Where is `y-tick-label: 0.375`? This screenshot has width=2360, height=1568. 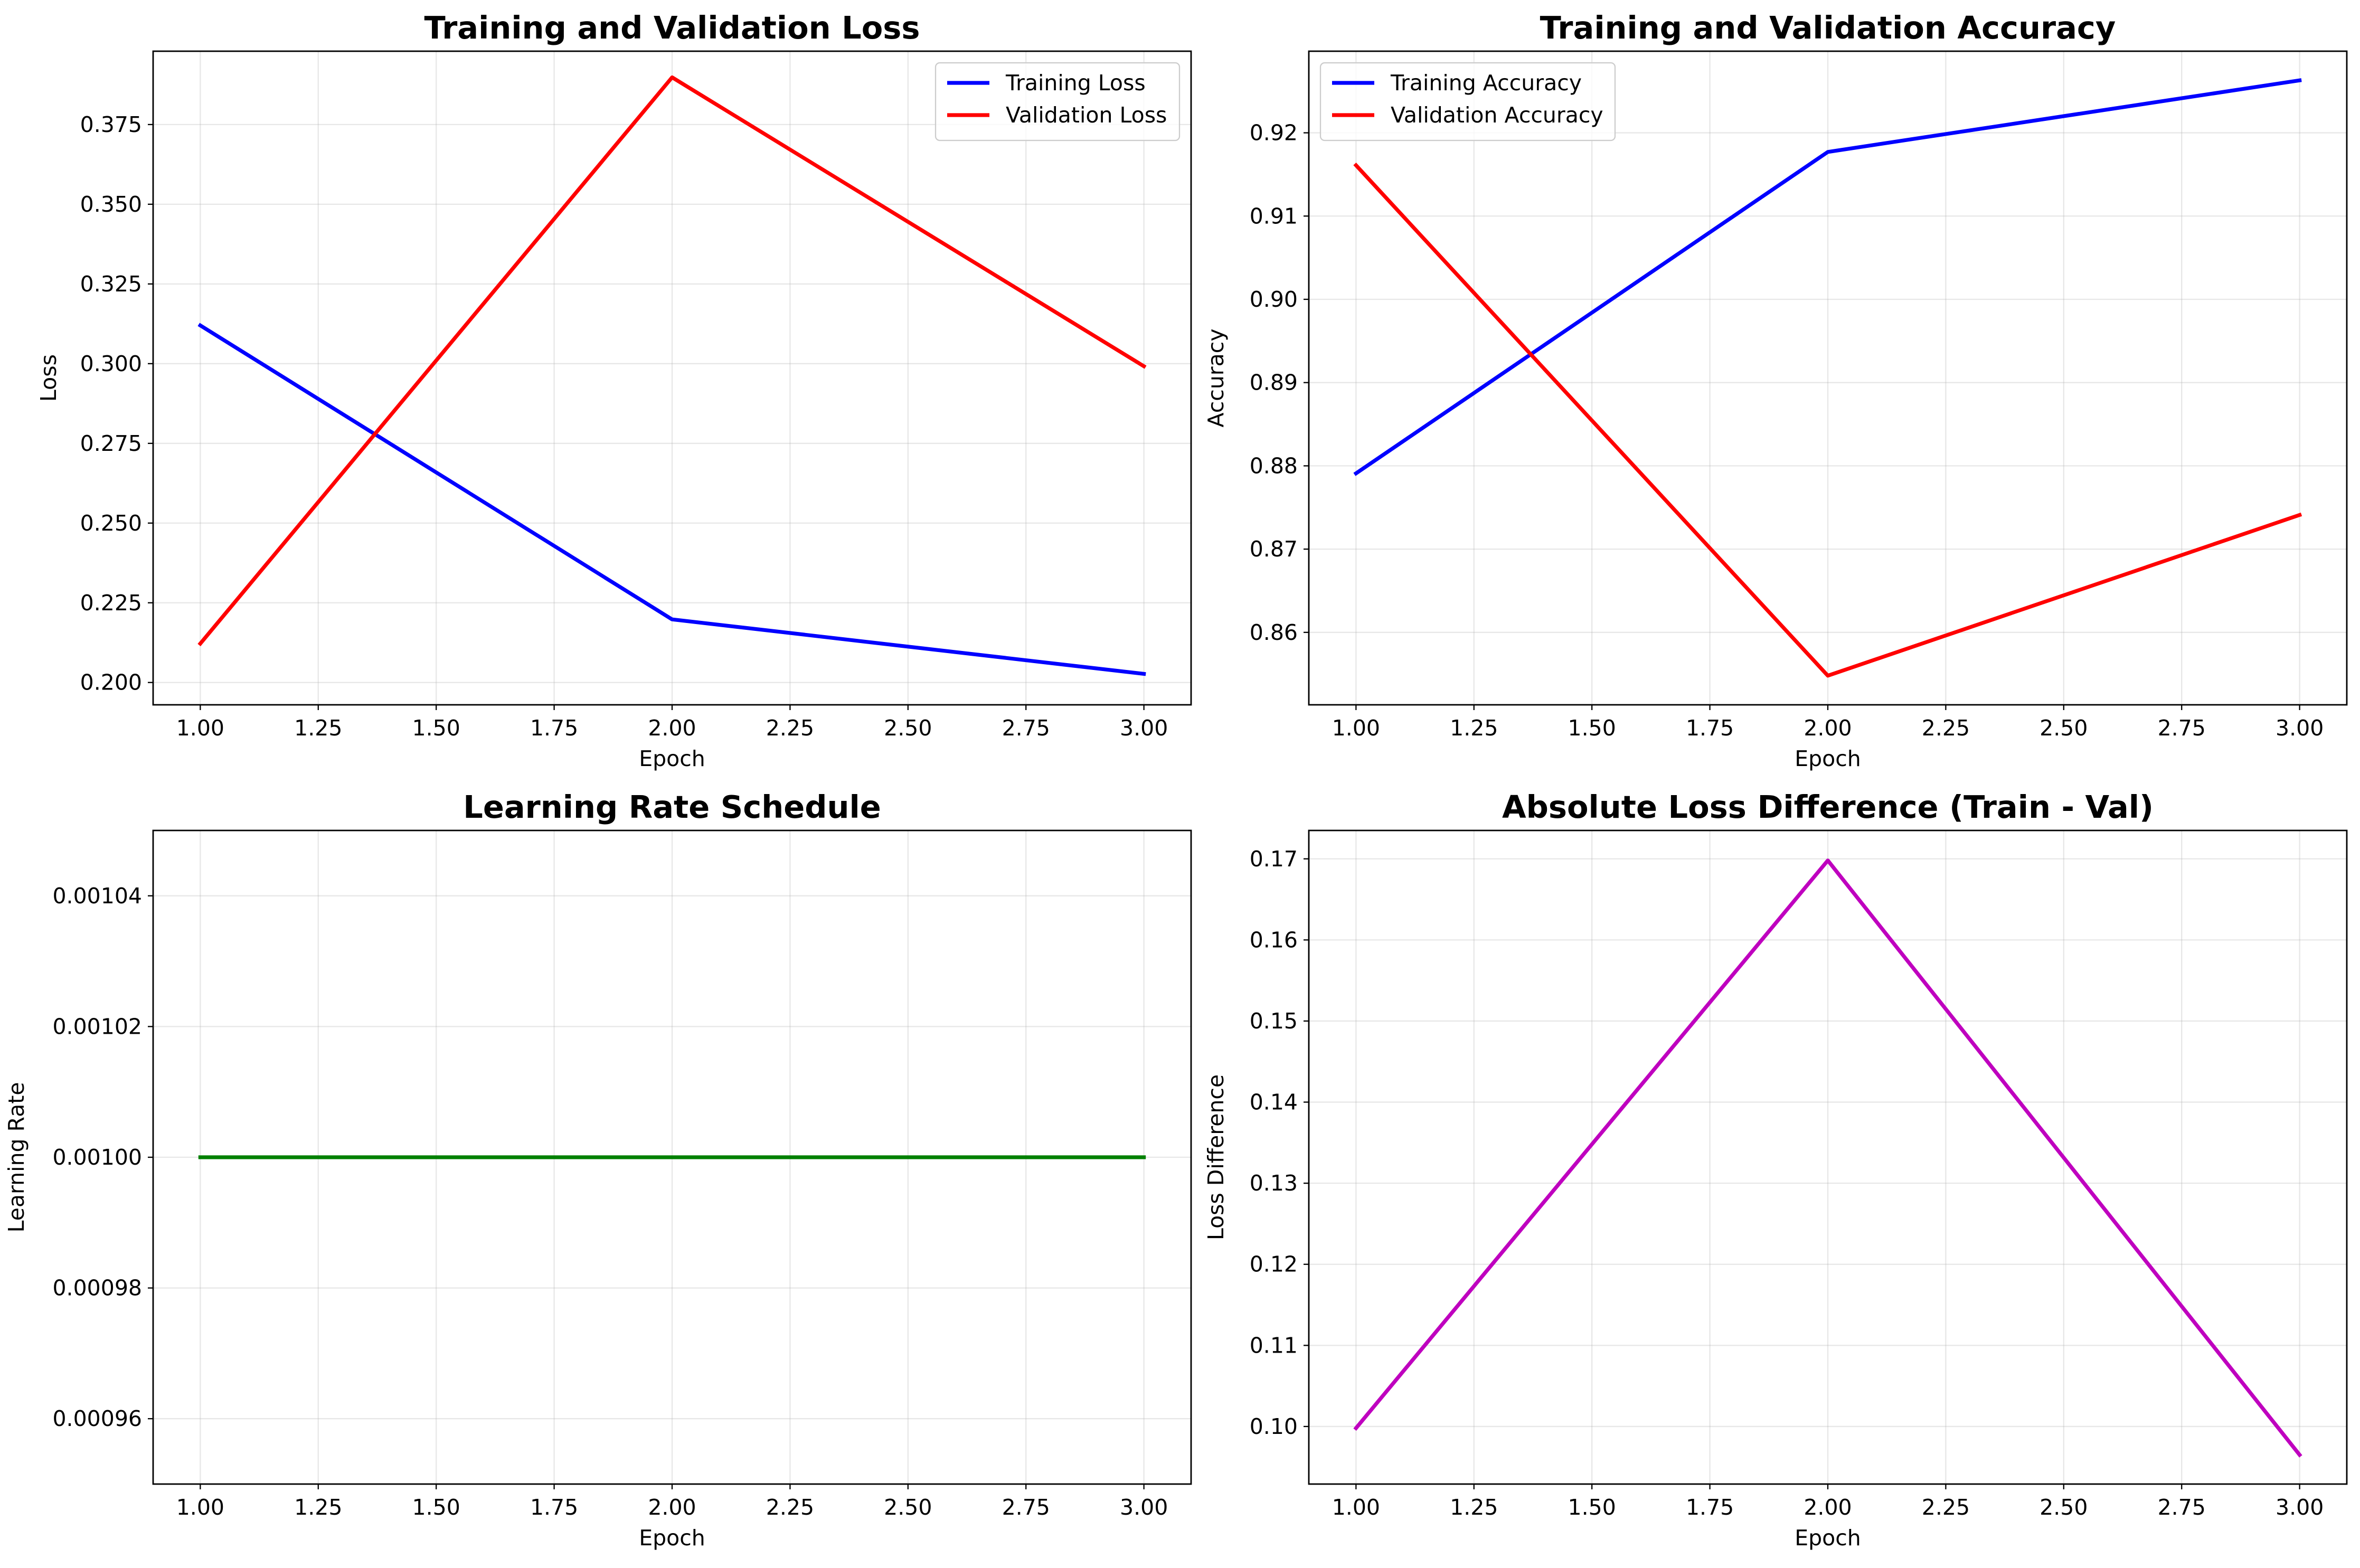 y-tick-label: 0.375 is located at coordinates (111, 125).